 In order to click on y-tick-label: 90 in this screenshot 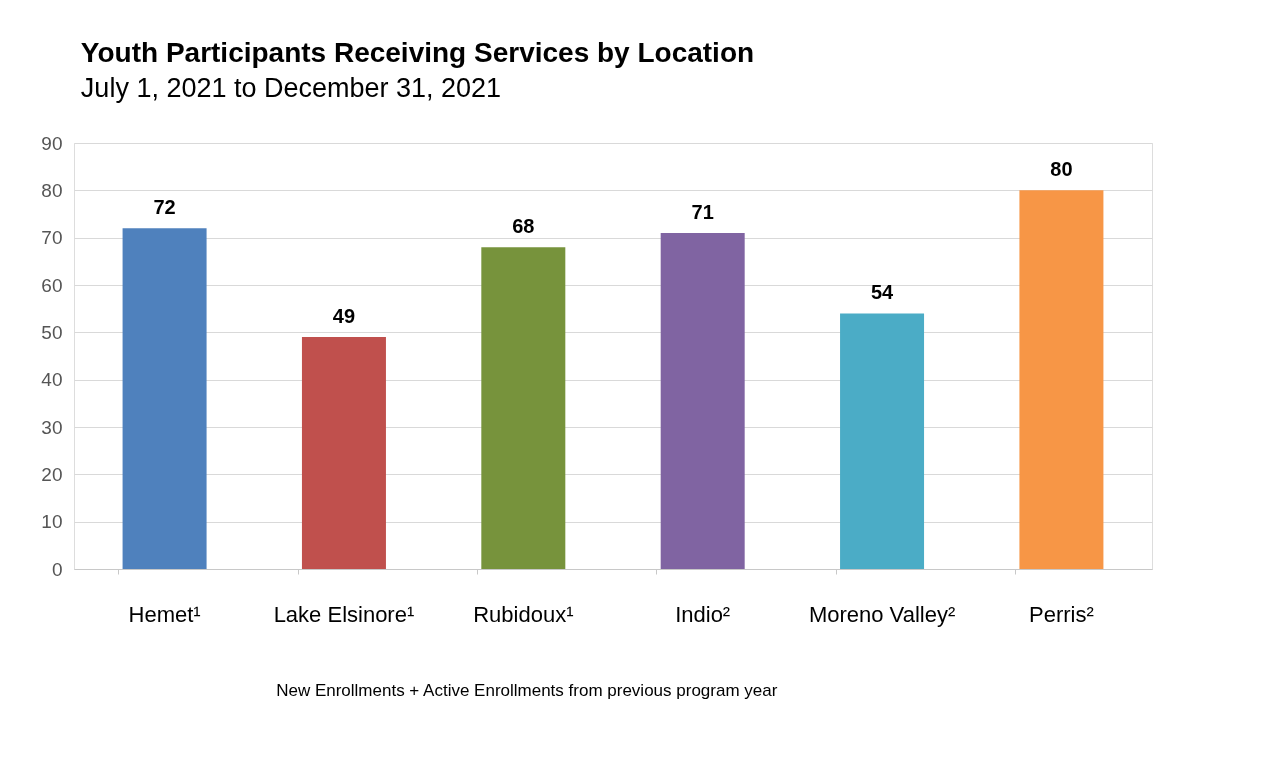, I will do `click(52, 143)`.